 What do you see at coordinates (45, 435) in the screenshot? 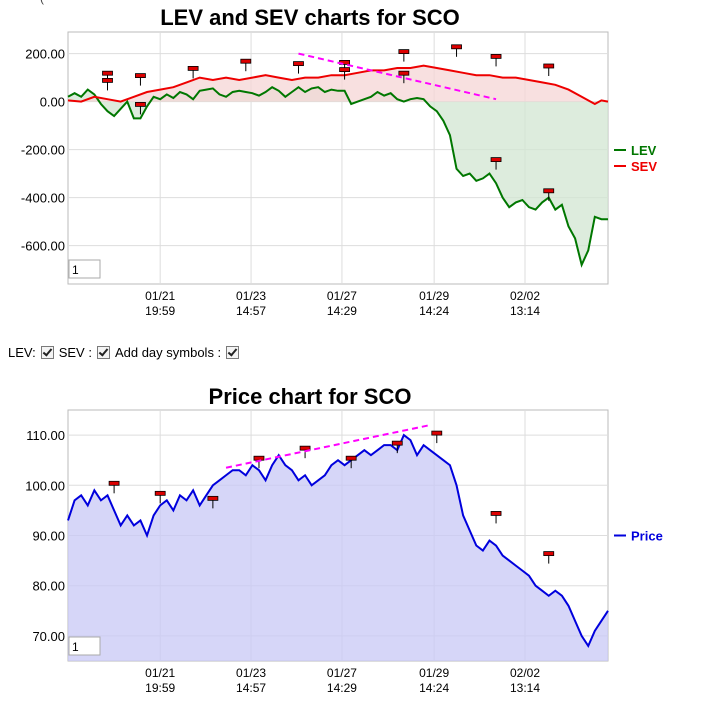
I see `y-tick-label: 110.00` at bounding box center [45, 435].